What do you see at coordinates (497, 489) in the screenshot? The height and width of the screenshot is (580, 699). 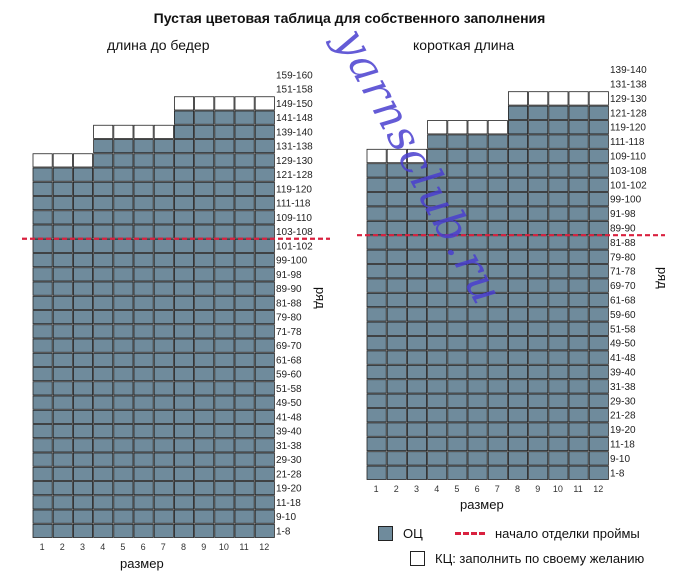 I see `right-chart-size-label: 7` at bounding box center [497, 489].